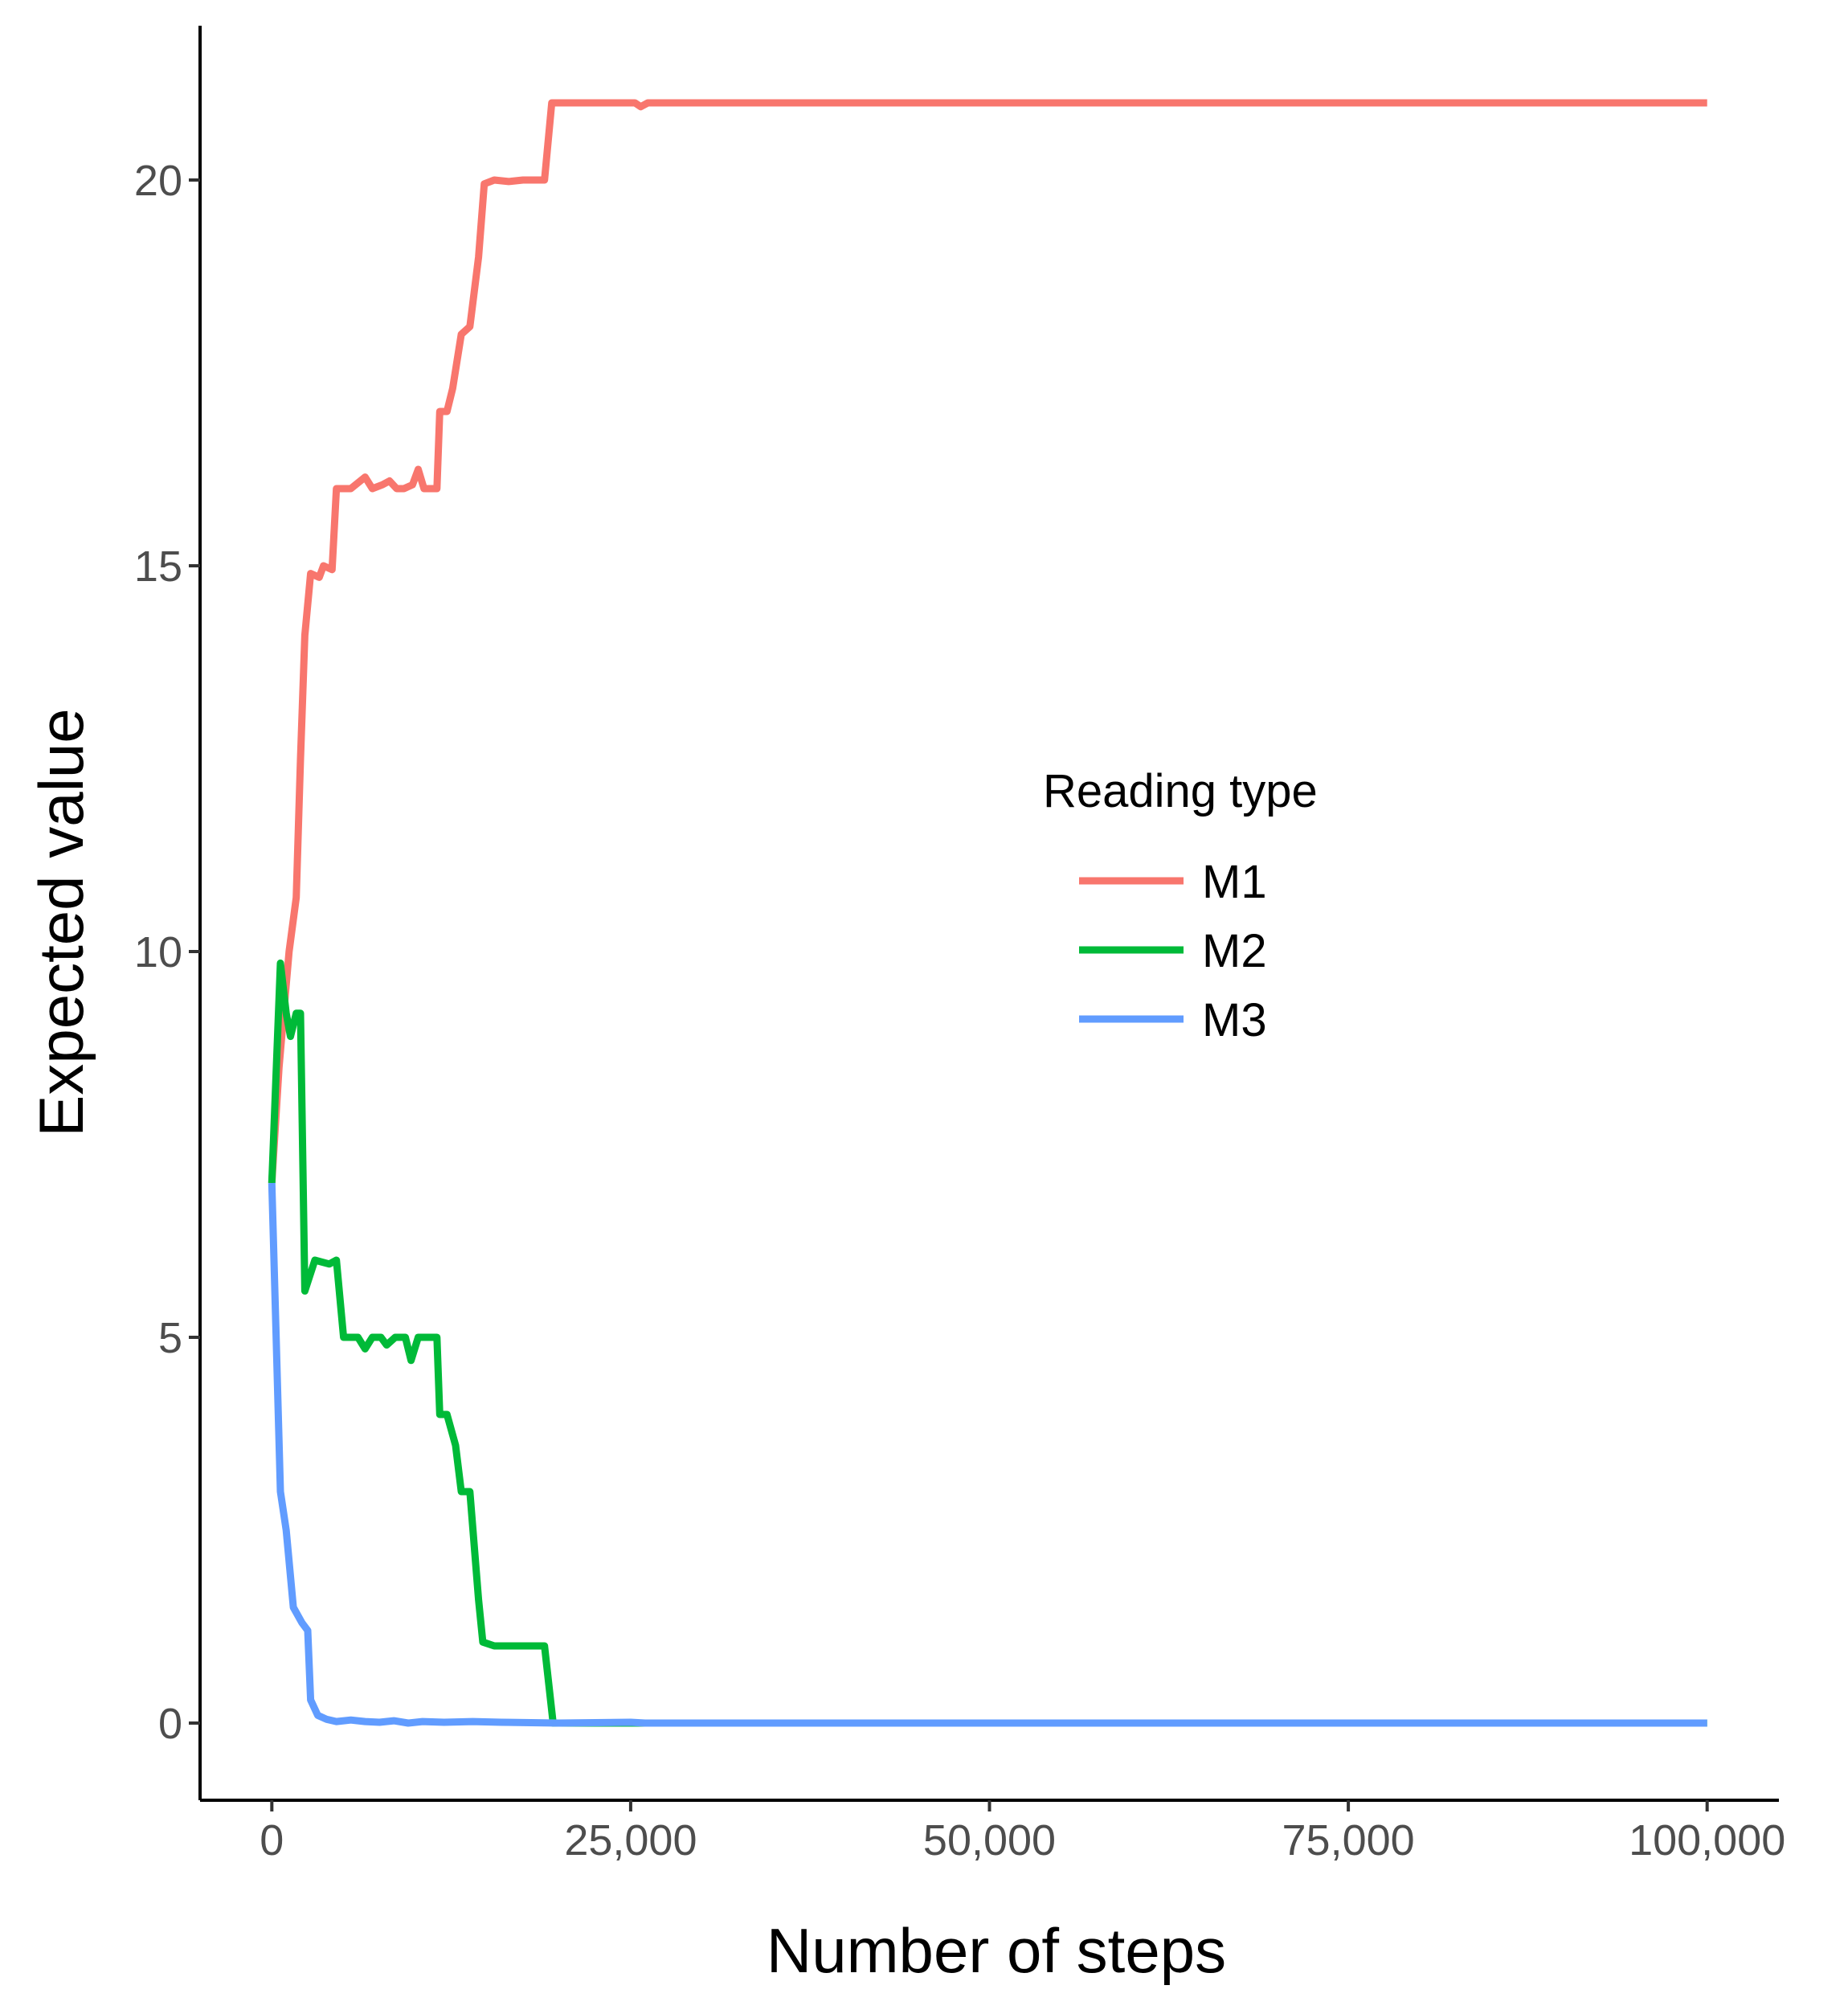 The width and height of the screenshot is (1848, 2014). I want to click on legend-items: M1 M2 M3, so click(1173, 951).